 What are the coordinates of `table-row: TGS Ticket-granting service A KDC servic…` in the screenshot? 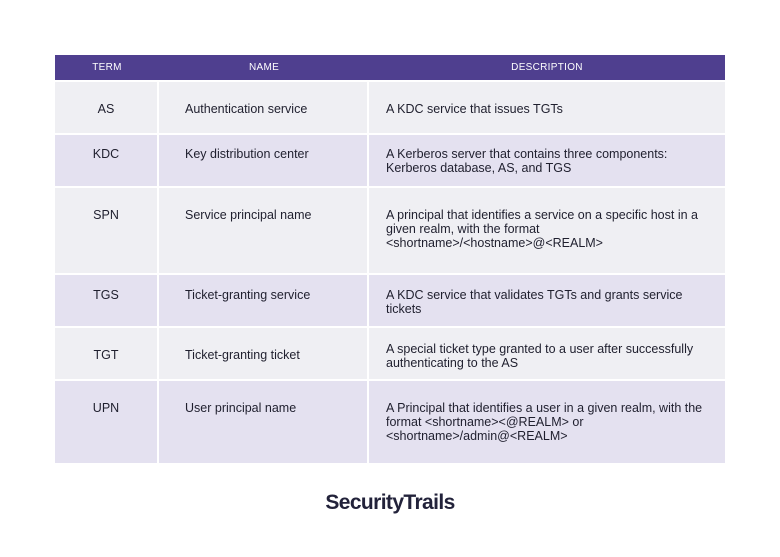 It's located at (390, 299).